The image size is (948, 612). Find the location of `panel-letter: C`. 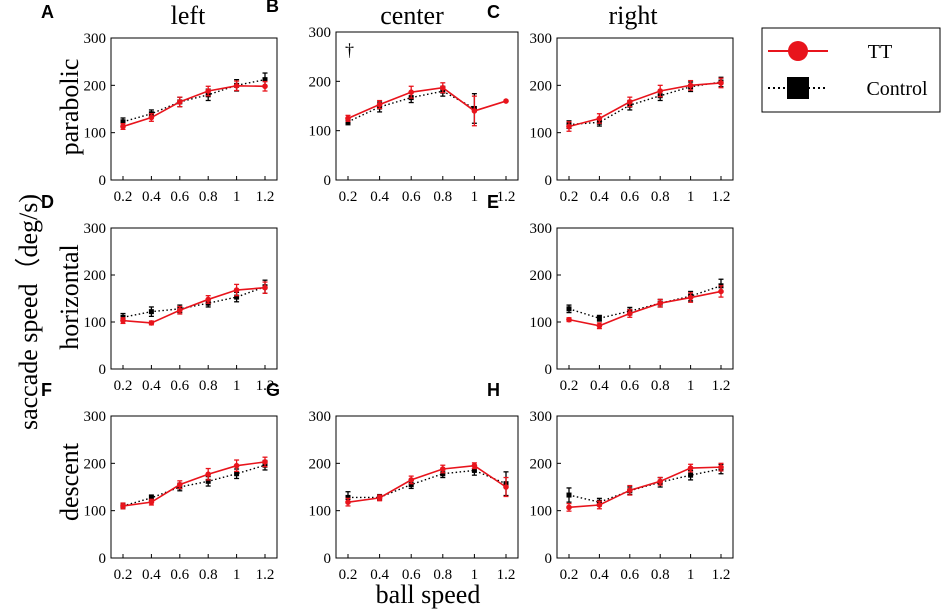

panel-letter: C is located at coordinates (493, 12).